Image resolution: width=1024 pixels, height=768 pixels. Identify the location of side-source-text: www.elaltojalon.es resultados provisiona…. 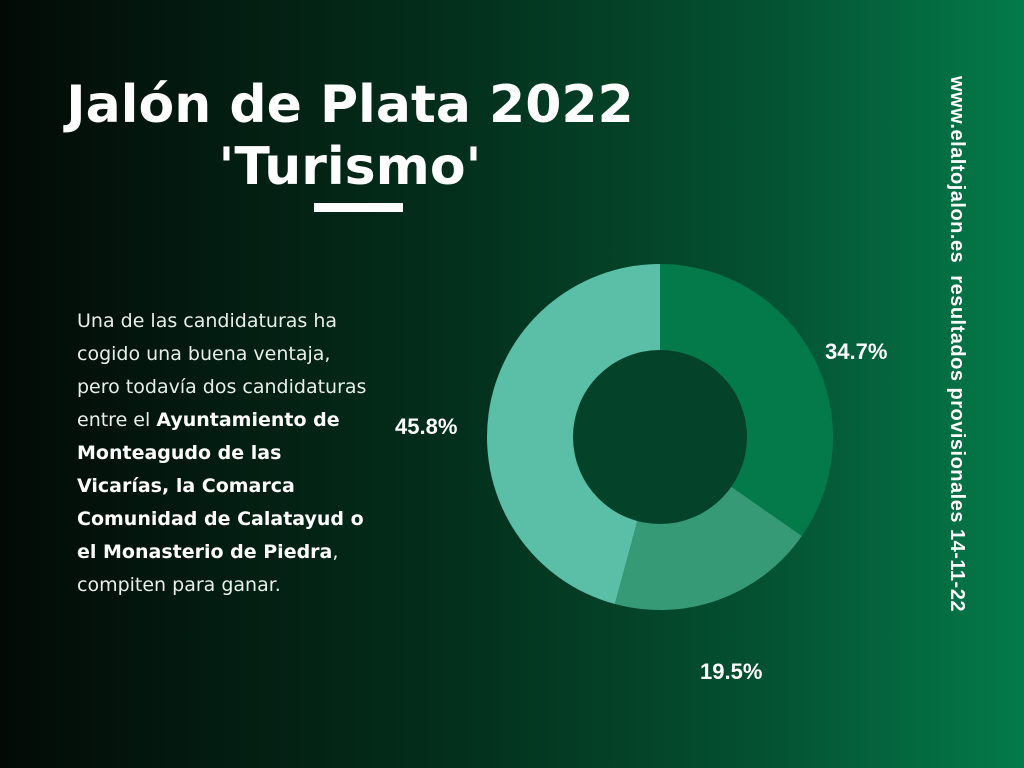
(957, 344).